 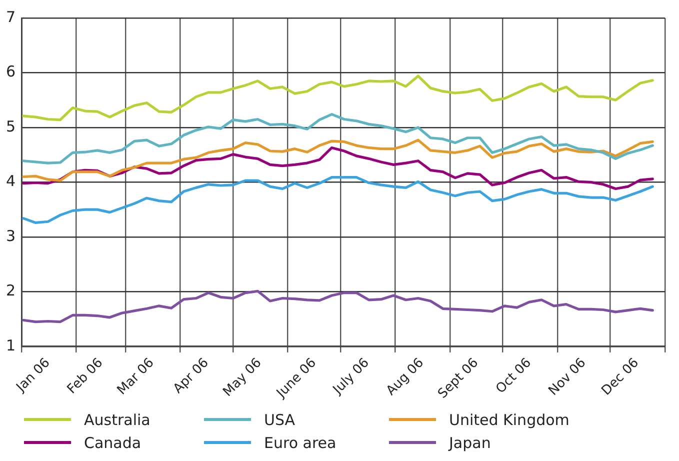 I want to click on x-tick-label: Jan 06, so click(x=33, y=376).